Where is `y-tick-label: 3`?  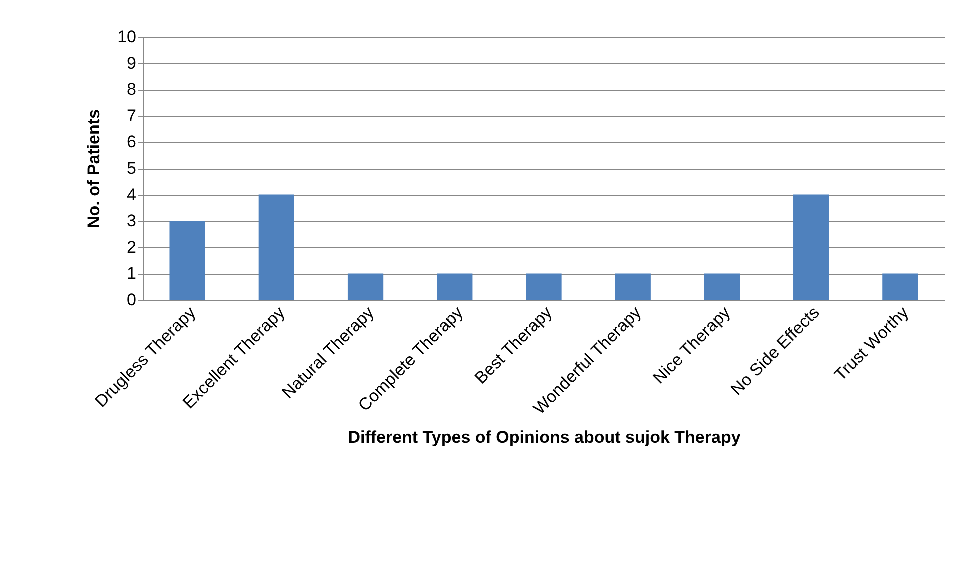 y-tick-label: 3 is located at coordinates (131, 221).